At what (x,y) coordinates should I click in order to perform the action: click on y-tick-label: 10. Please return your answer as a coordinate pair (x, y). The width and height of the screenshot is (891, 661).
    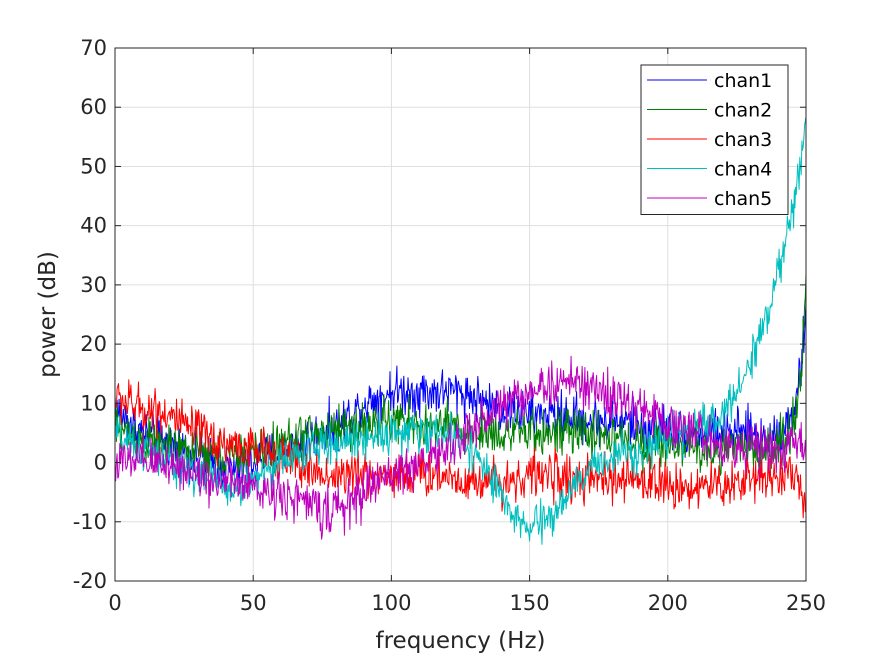
    Looking at the image, I should click on (93, 403).